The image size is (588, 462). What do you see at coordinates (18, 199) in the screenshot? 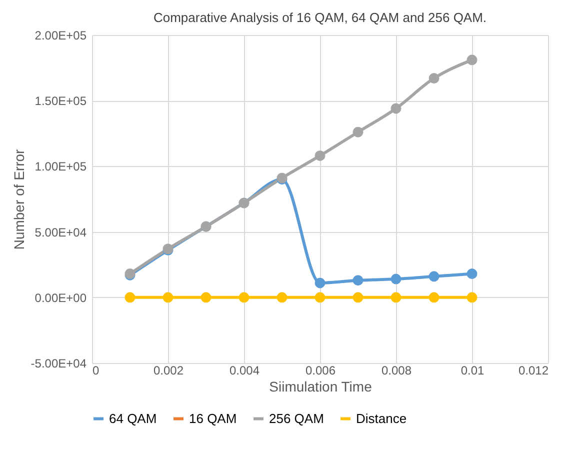
I see `y-axis-title: Number of Error` at bounding box center [18, 199].